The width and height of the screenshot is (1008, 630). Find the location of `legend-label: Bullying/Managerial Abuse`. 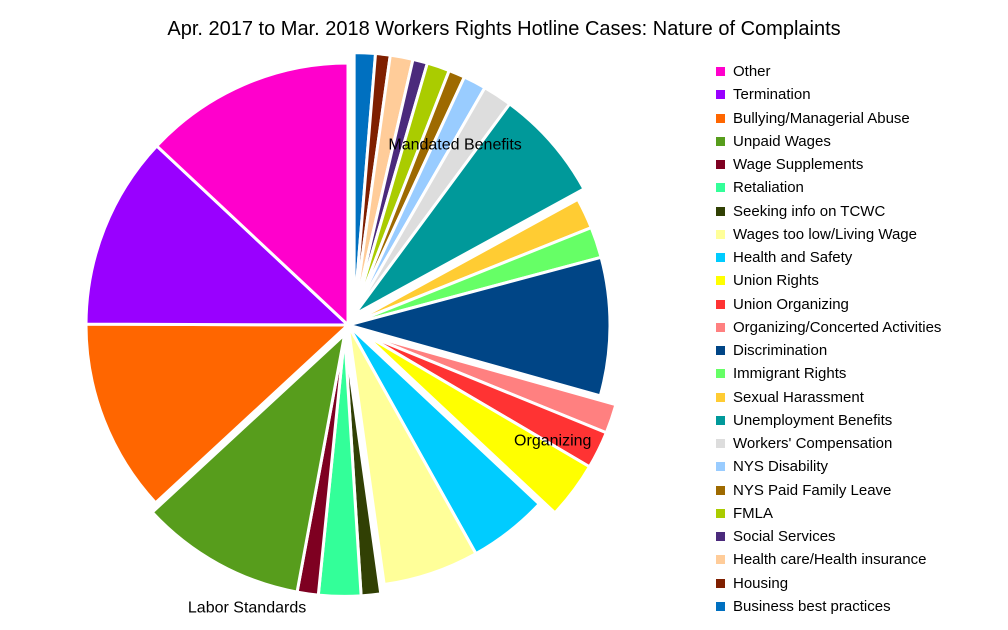

legend-label: Bullying/Managerial Abuse is located at coordinates (821, 118).